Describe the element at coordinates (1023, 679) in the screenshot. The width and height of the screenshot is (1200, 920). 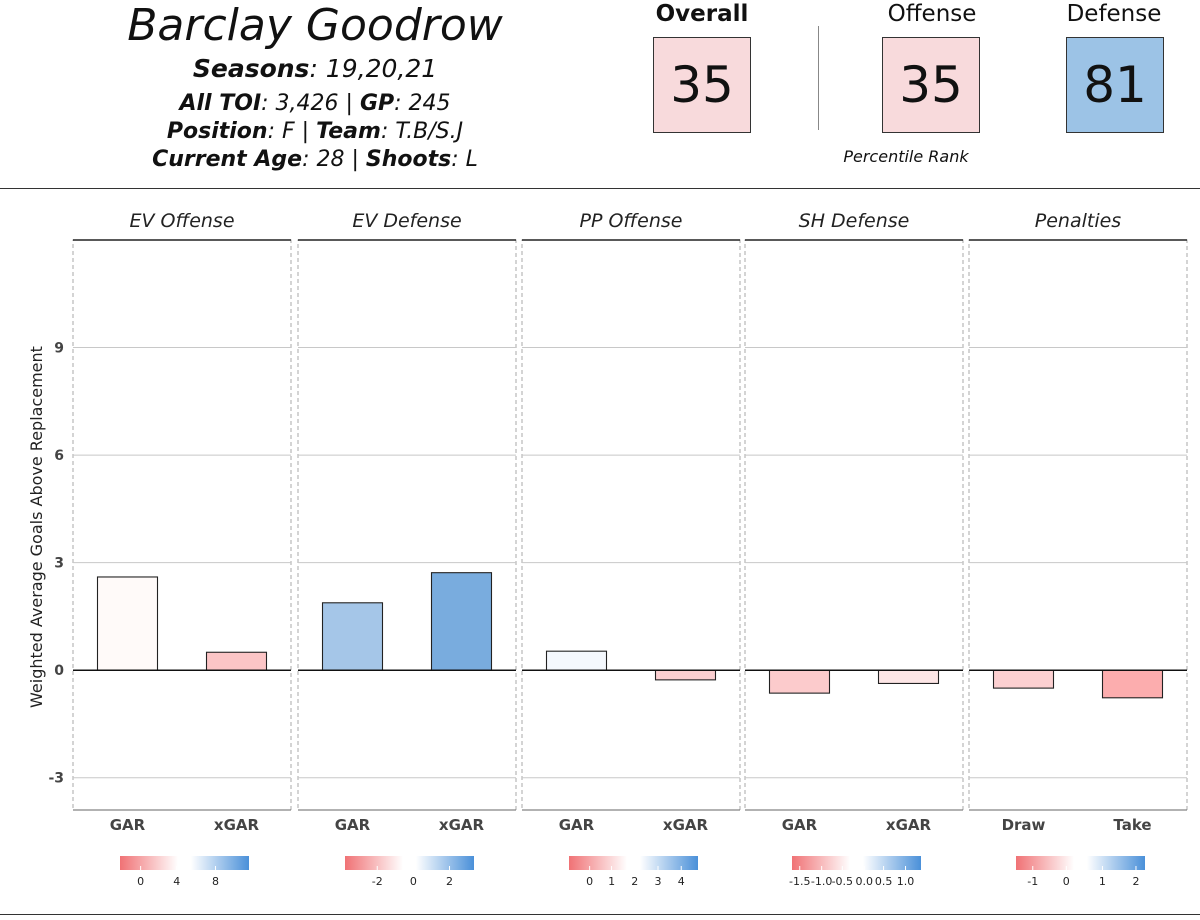
I see `bar-penalties-draw` at that location.